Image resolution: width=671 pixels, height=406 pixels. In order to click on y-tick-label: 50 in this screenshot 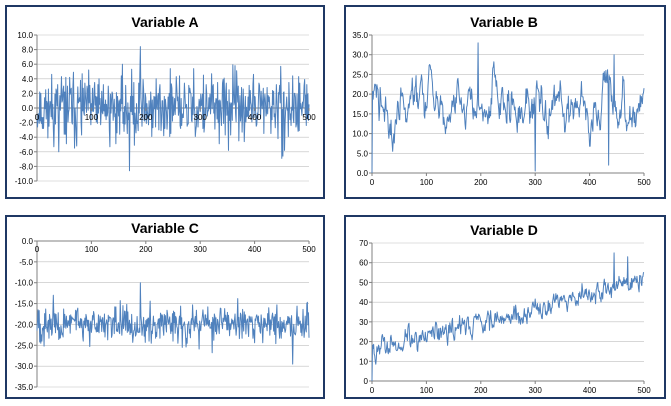, I will do `click(363, 282)`.